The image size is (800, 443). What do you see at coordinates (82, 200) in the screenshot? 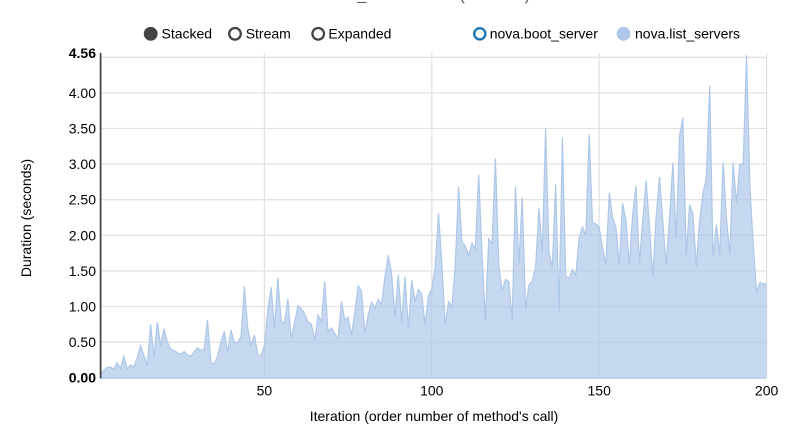
I see `svg-text: 2.50` at bounding box center [82, 200].